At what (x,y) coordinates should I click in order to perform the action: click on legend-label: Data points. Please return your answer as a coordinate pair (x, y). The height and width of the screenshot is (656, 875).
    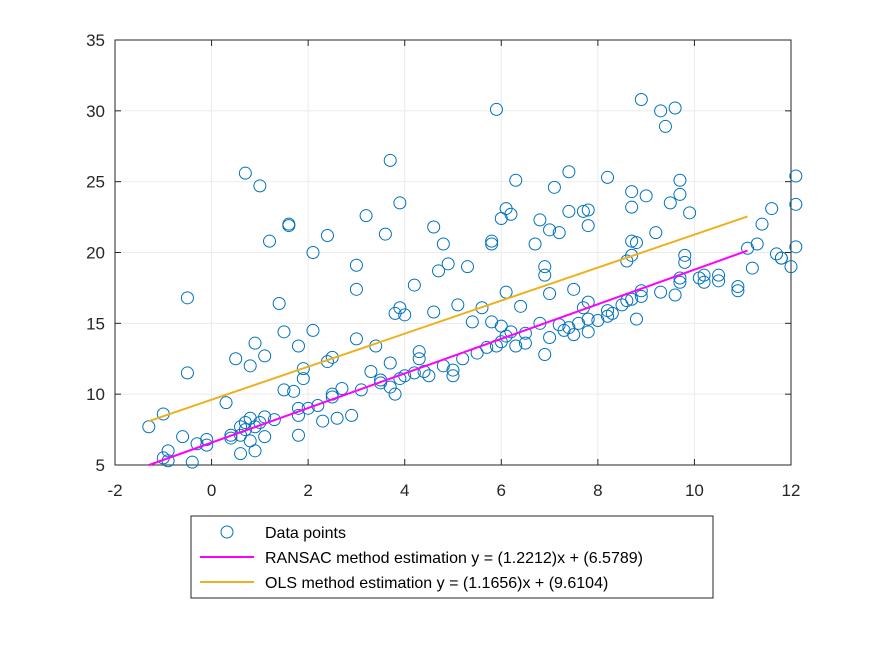
    Looking at the image, I should click on (305, 533).